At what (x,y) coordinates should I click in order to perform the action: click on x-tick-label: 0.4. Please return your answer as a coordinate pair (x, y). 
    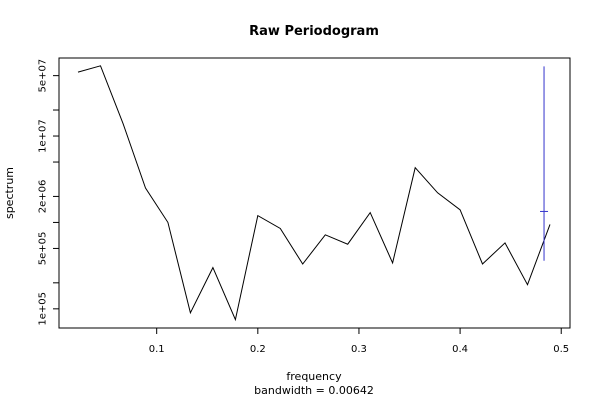
    Looking at the image, I should click on (460, 349).